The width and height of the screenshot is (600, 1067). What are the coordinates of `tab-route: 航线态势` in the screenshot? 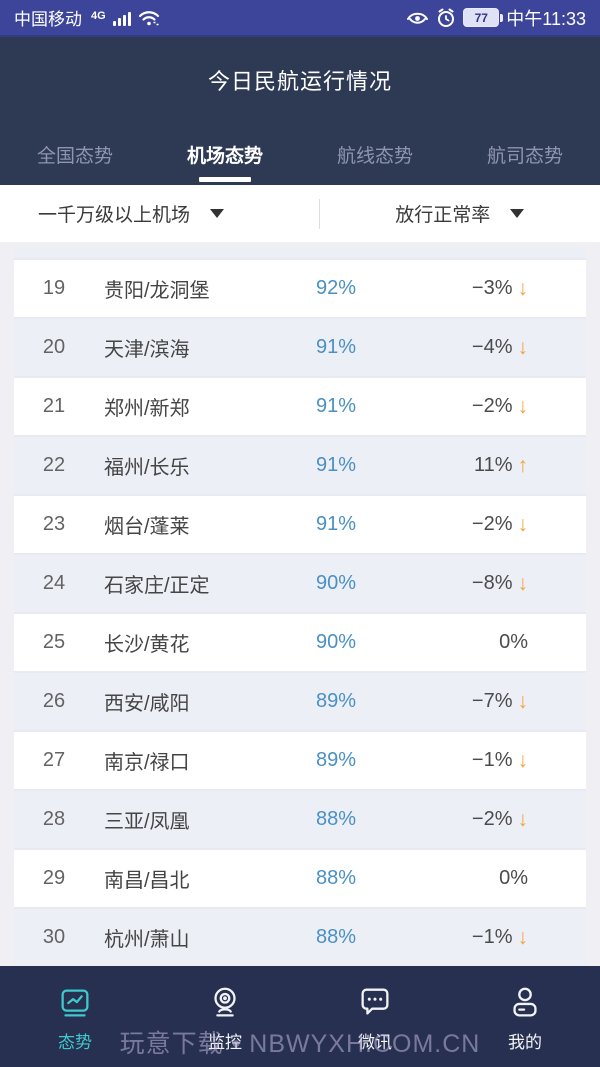 It's located at (375, 154).